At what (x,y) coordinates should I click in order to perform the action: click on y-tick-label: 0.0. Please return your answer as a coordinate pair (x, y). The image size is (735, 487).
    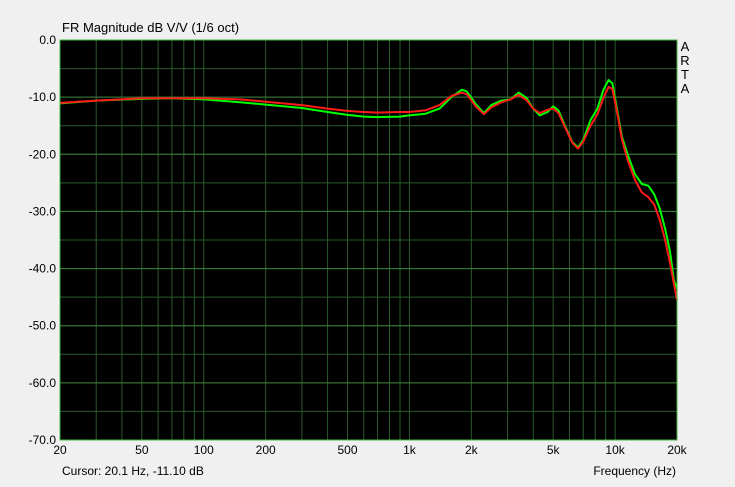
    Looking at the image, I should click on (47, 40).